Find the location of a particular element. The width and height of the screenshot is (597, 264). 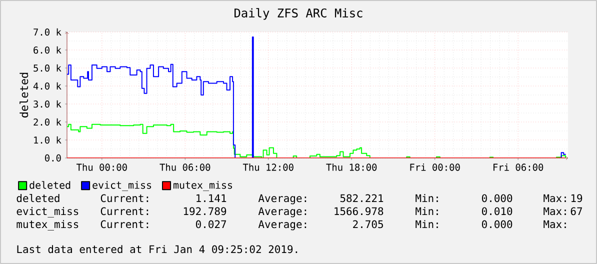

y-tick-label: 1.0 k is located at coordinates (48, 140).